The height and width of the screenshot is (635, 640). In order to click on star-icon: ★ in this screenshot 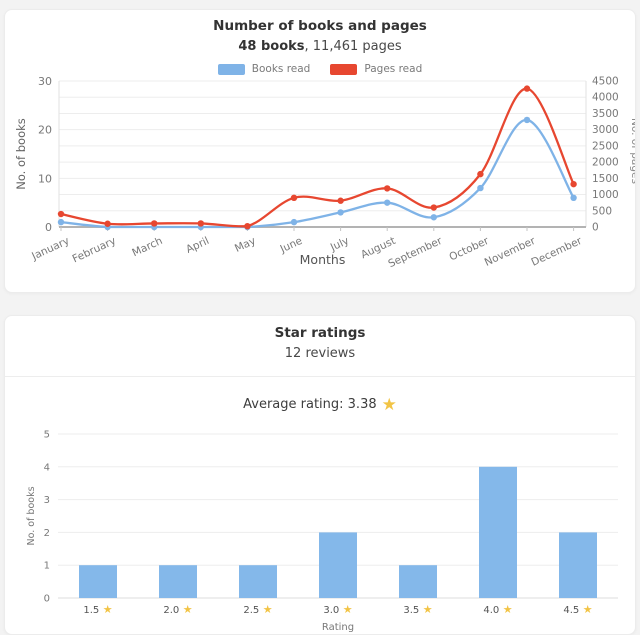, I will do `click(389, 405)`.